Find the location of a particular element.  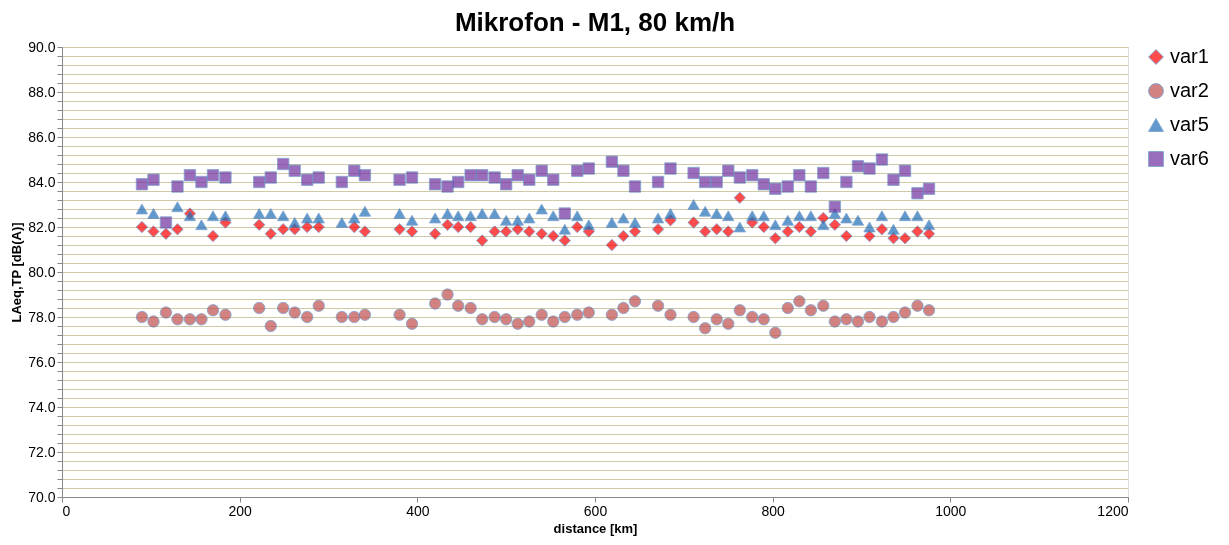

y-axis-title: LAeq,TP [dB(A)] is located at coordinates (17, 272).